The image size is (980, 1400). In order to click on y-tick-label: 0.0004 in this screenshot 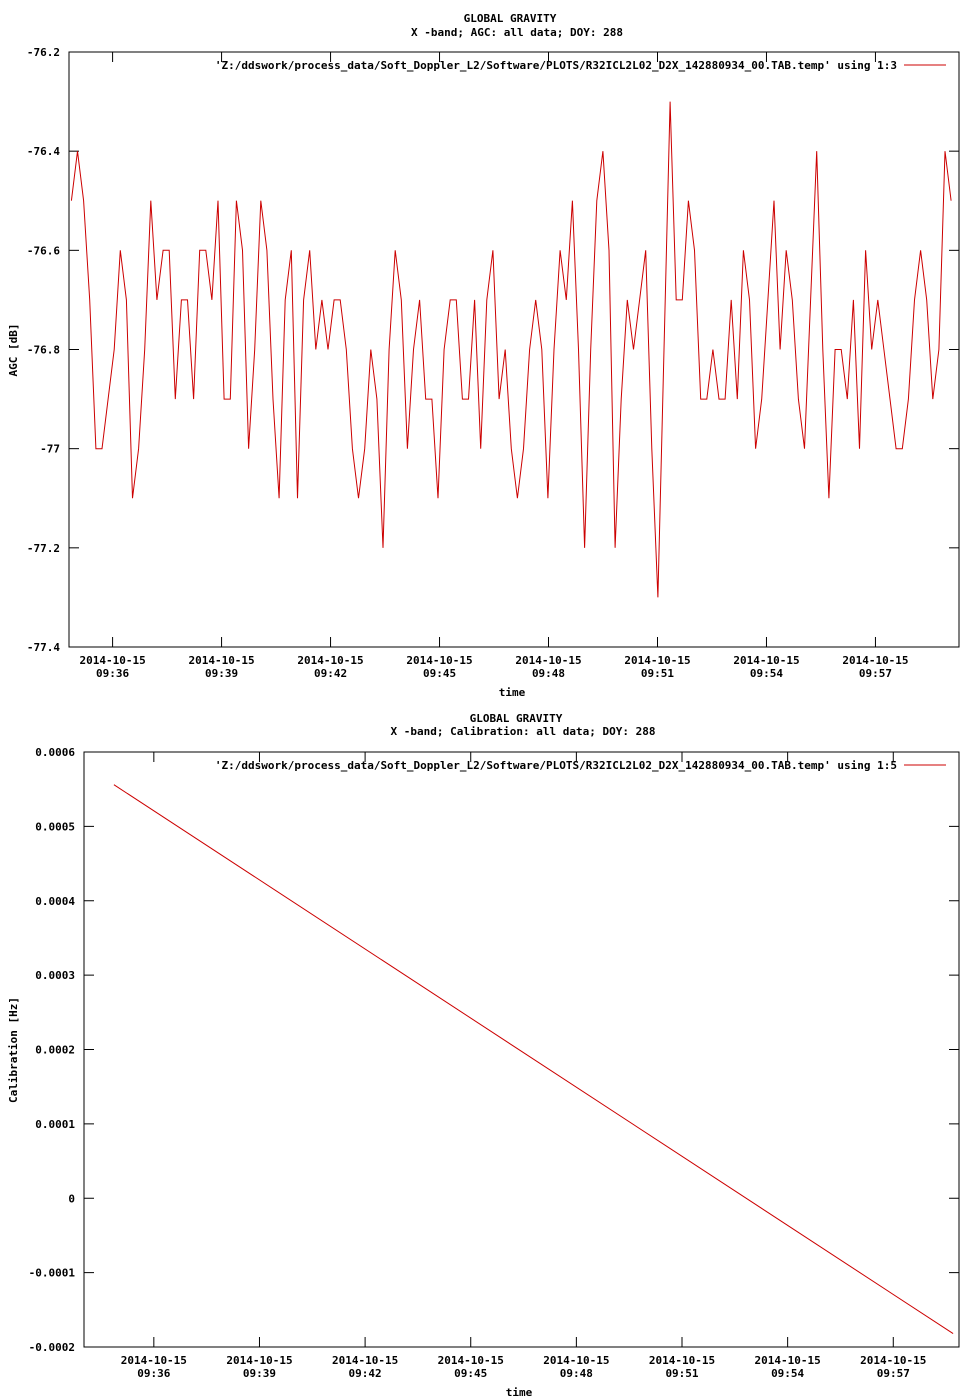, I will do `click(55, 901)`.